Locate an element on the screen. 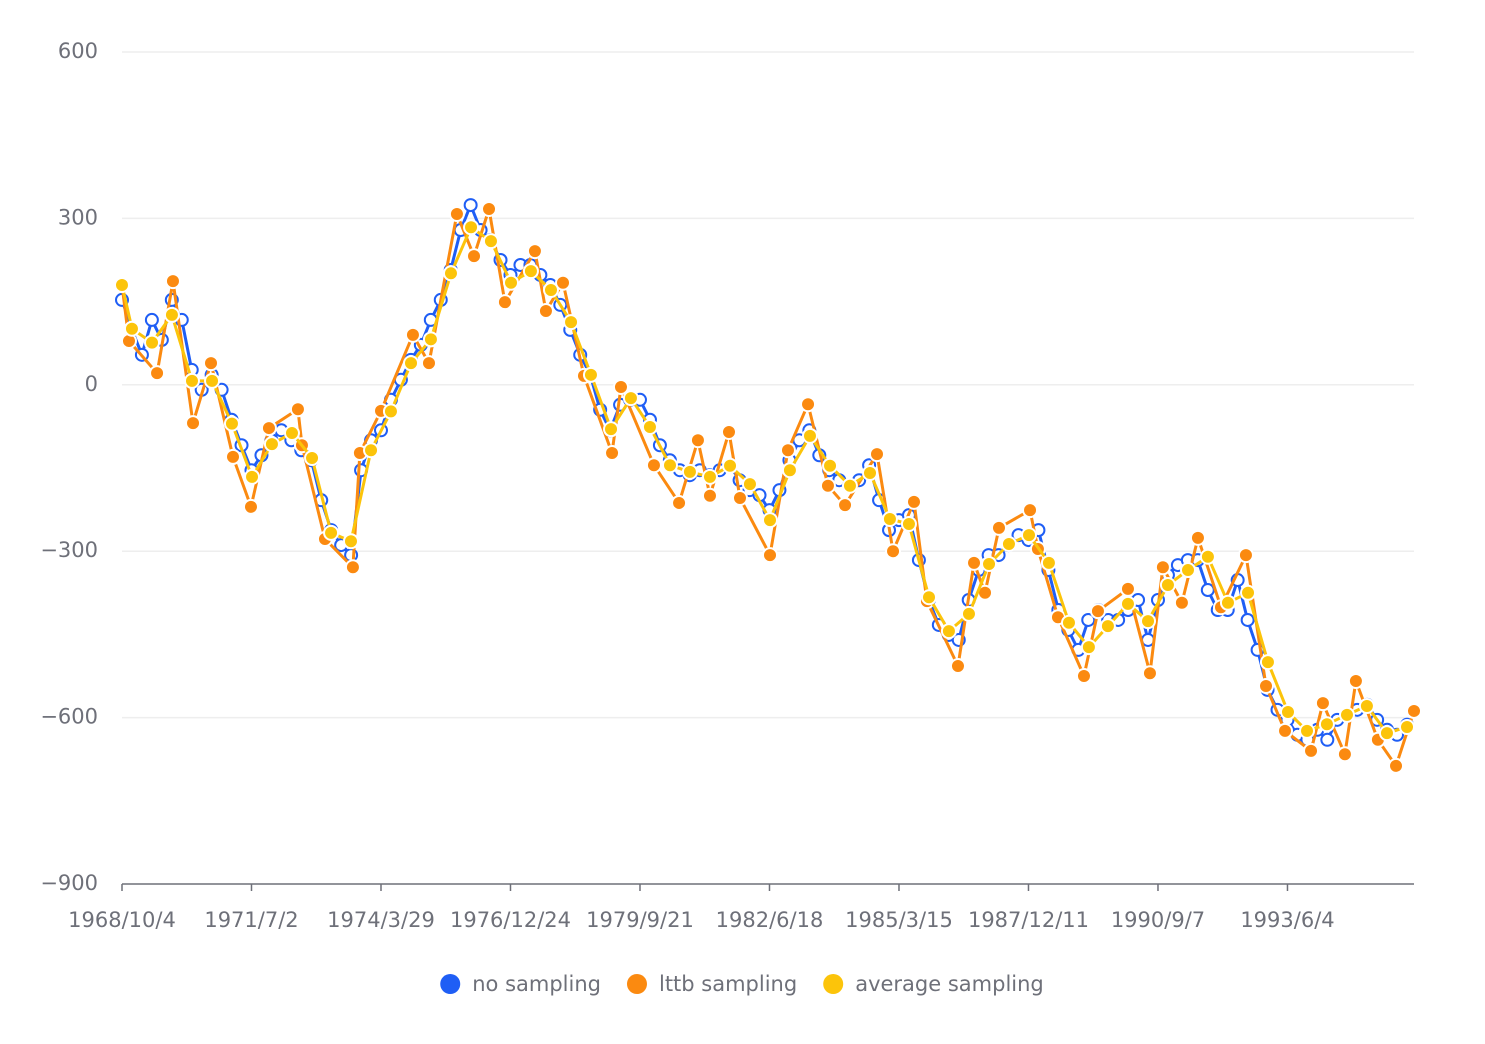  x-tick-label: 1990/9/7 is located at coordinates (1158, 920).